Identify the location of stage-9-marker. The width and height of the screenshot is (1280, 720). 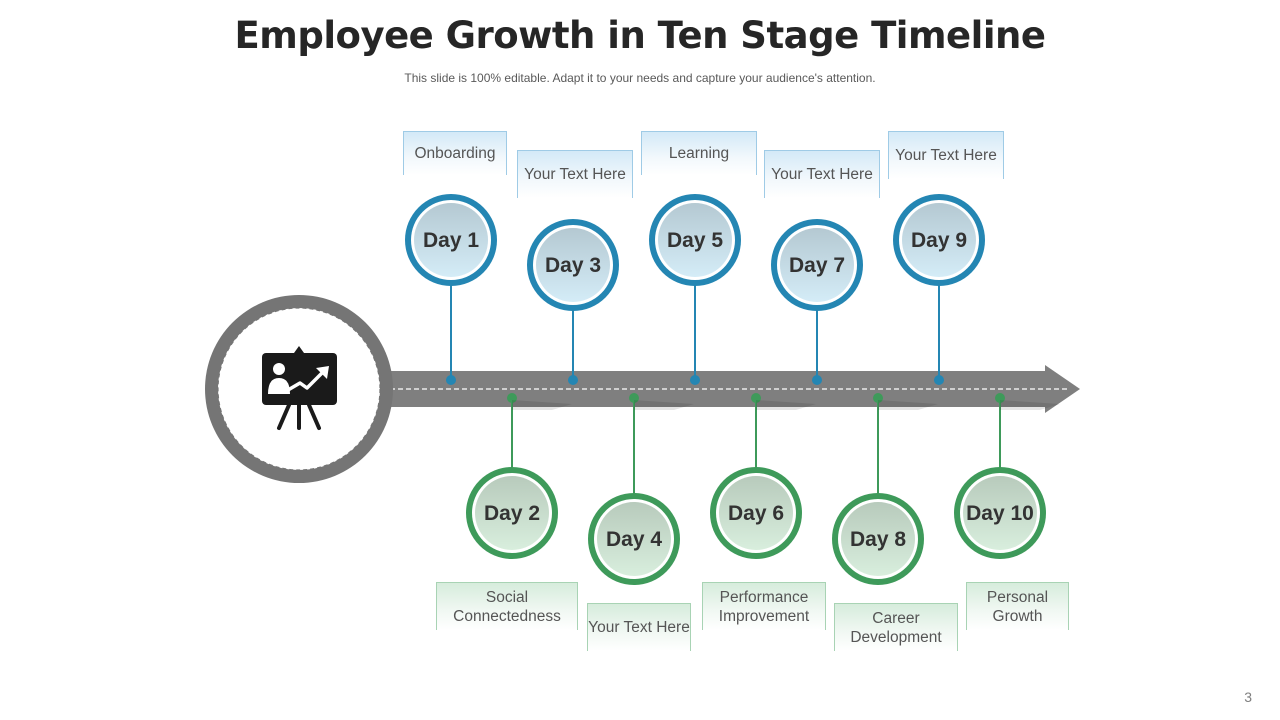
(939, 380).